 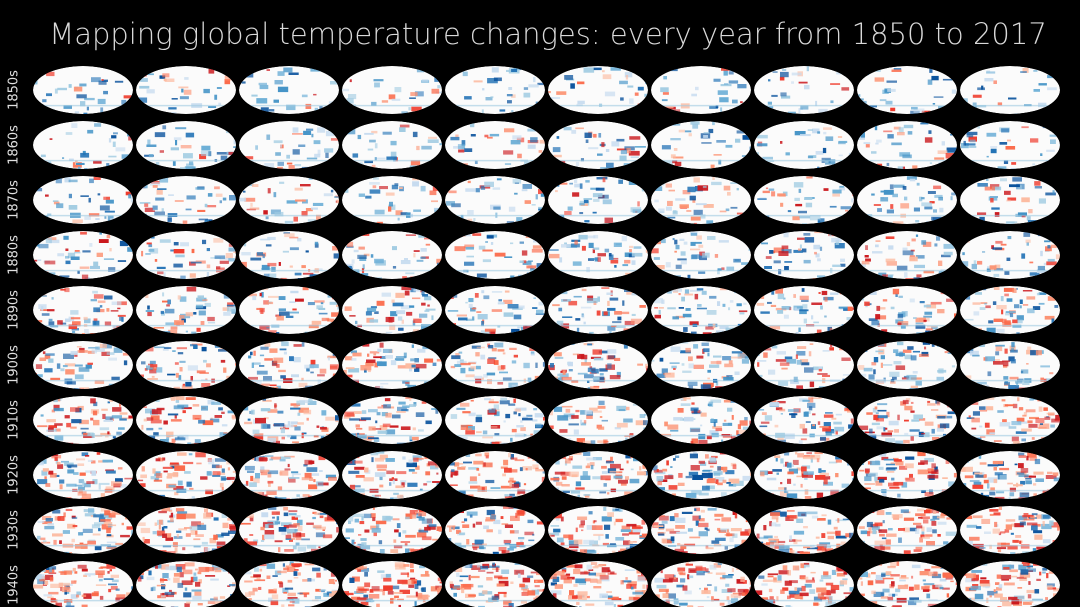 What do you see at coordinates (1010, 420) in the screenshot?
I see `map` at bounding box center [1010, 420].